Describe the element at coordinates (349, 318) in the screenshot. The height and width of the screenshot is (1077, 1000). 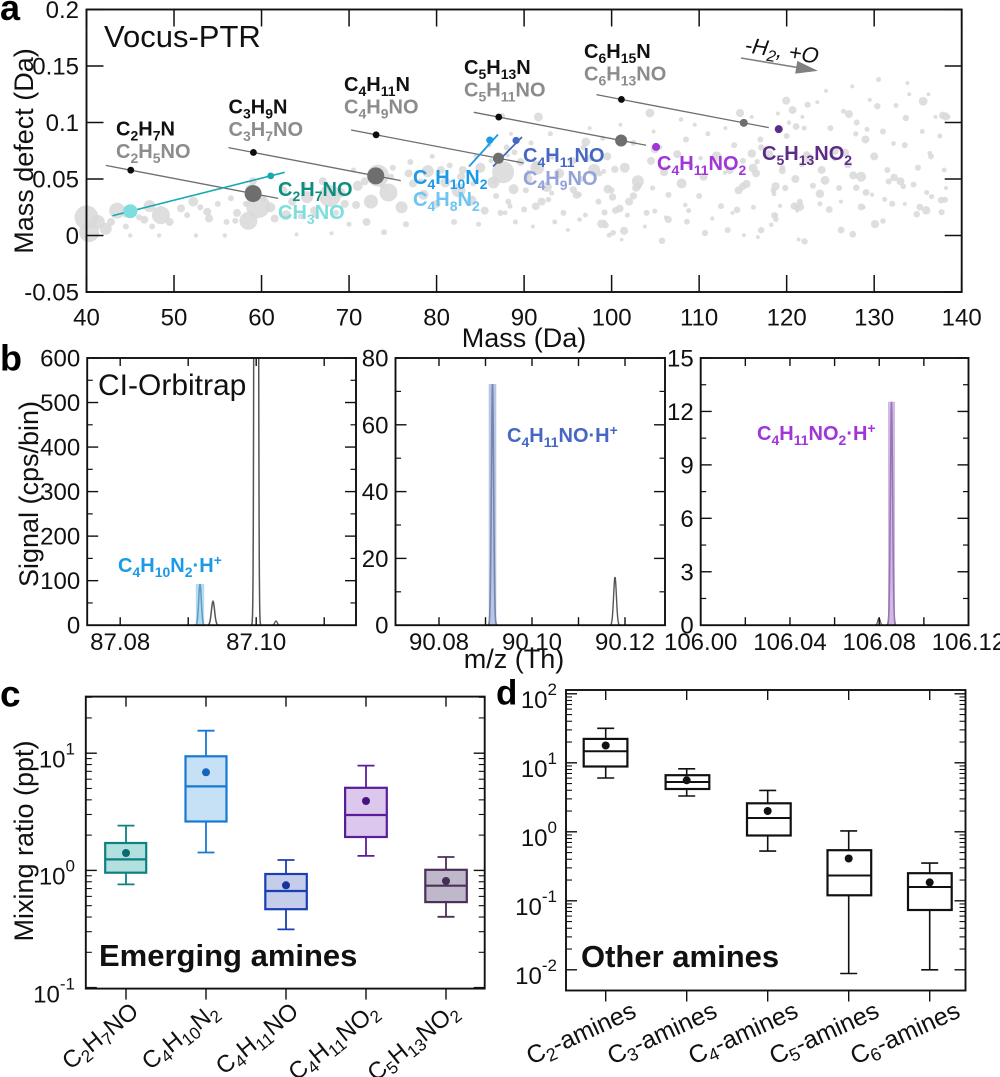
I see `svg-text: 70` at that location.